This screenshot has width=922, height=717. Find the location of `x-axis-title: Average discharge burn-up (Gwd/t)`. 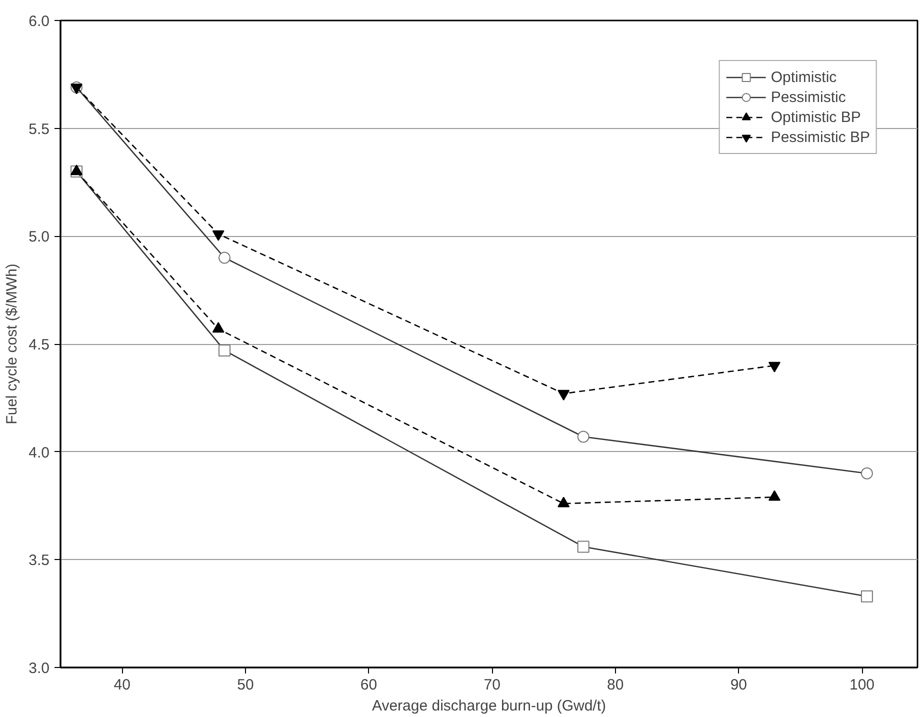

x-axis-title: Average discharge burn-up (Gwd/t) is located at coordinates (489, 706).